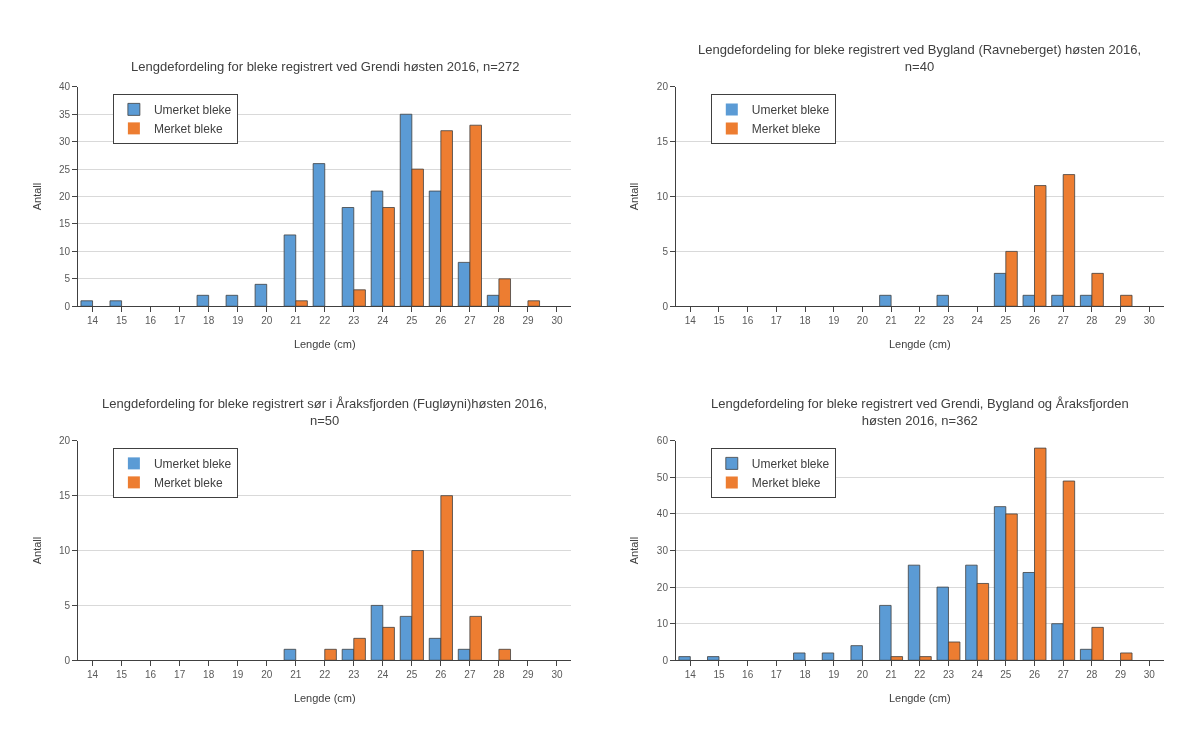  Describe the element at coordinates (325, 66) in the screenshot. I see `chart-title: Lengdefordeling for bleke registrert ved Grendi høsten 2016, n=272` at that location.